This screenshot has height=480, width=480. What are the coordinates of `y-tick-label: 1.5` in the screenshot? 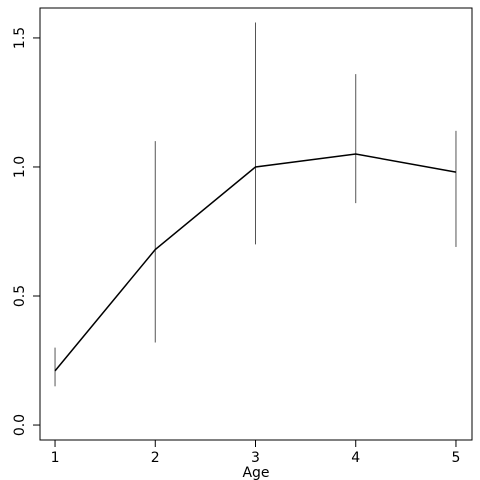 It's located at (20, 38).